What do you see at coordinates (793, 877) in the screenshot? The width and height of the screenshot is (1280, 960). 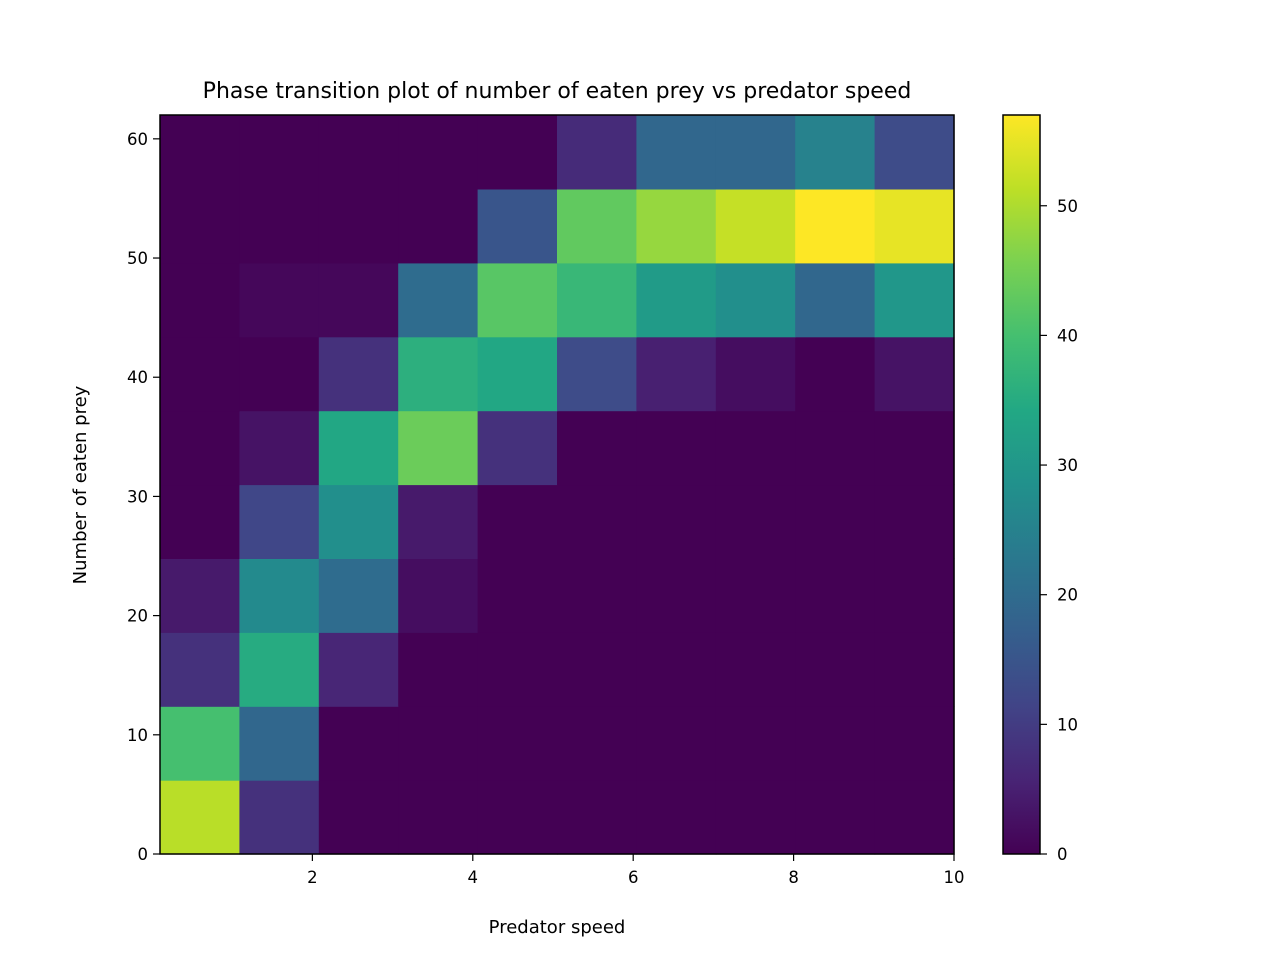 I see `x-tick-label: 8` at bounding box center [793, 877].